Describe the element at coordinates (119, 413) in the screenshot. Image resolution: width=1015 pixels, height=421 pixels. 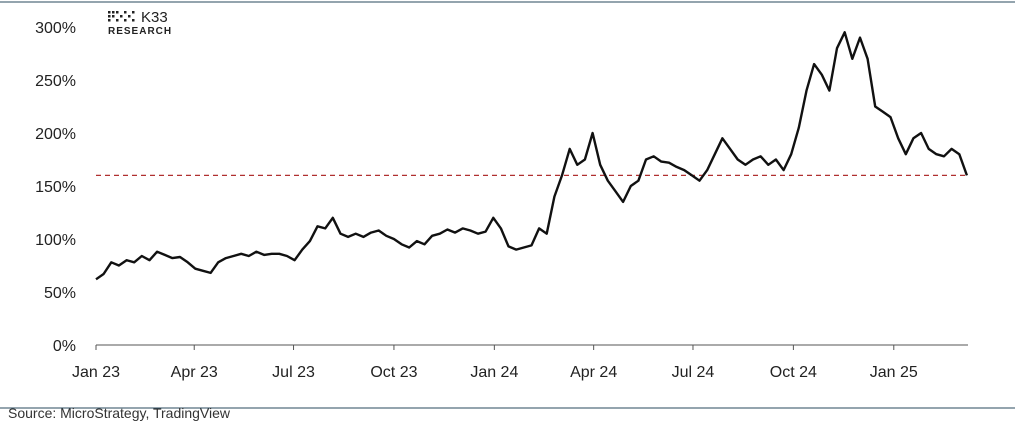
I see `source-note: Source: MicroStrategy, TradingView` at that location.